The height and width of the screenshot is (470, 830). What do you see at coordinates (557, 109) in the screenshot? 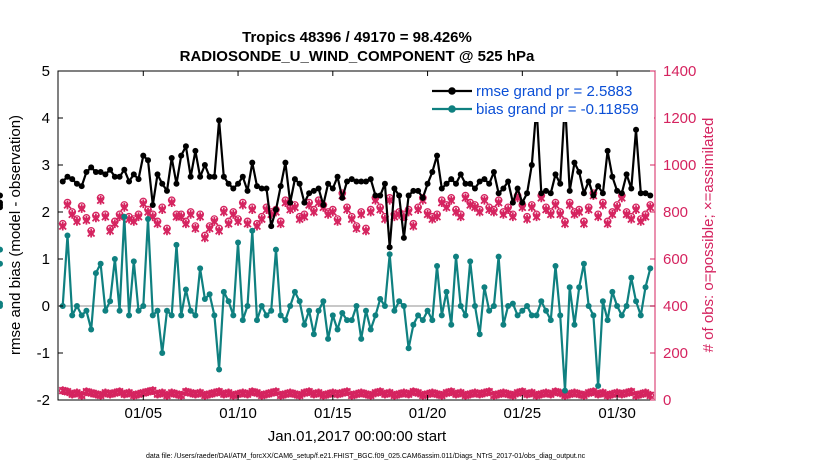
I see `legend-bias-label: bias grand pr = -0.11859` at bounding box center [557, 109].